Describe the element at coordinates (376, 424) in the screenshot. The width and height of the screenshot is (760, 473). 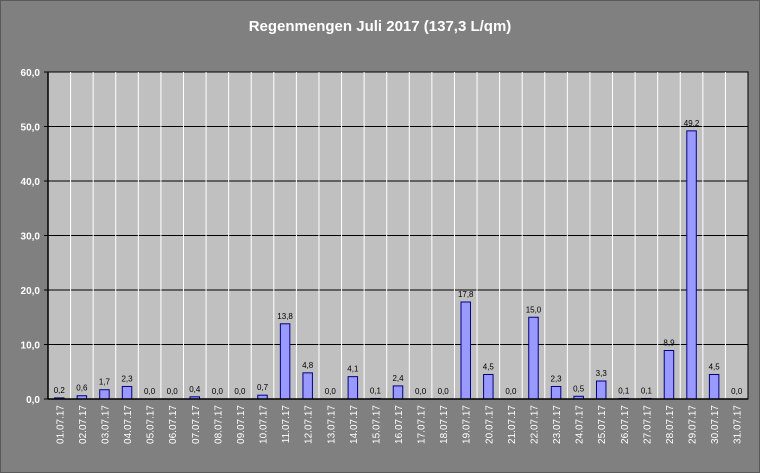
I see `x-tick-label: 15.07.17` at that location.